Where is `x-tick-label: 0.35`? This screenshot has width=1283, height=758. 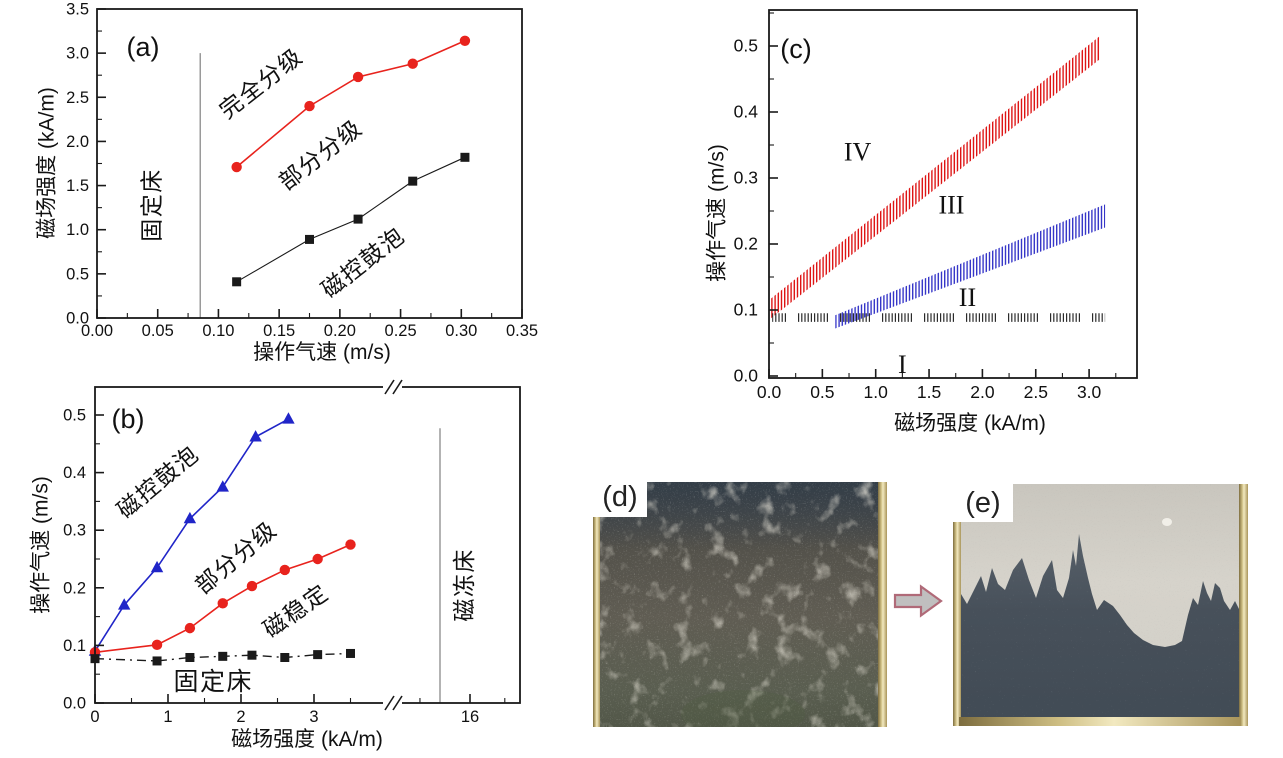
x-tick-label: 0.35 is located at coordinates (522, 331).